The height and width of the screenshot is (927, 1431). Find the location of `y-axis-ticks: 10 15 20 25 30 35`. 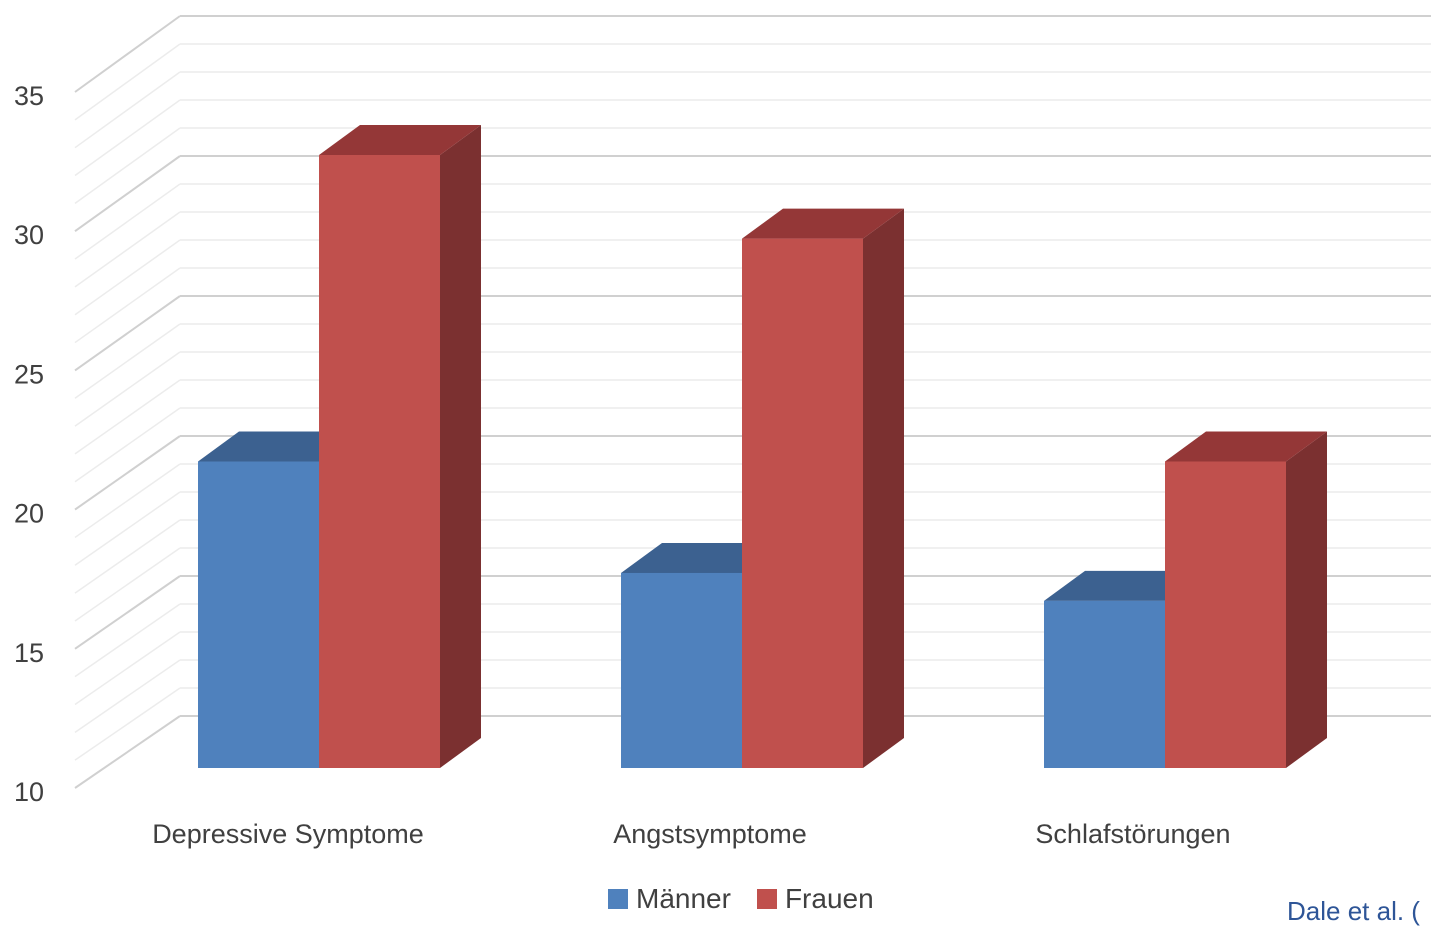

y-axis-ticks: 10 15 20 25 30 35 is located at coordinates (29, 444).